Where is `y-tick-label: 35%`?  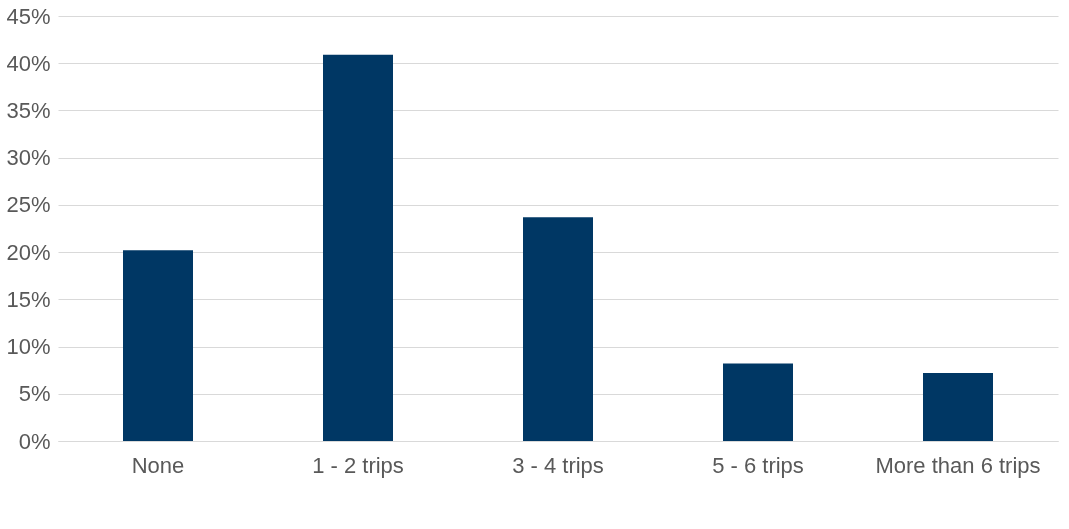
y-tick-label: 35% is located at coordinates (28, 110).